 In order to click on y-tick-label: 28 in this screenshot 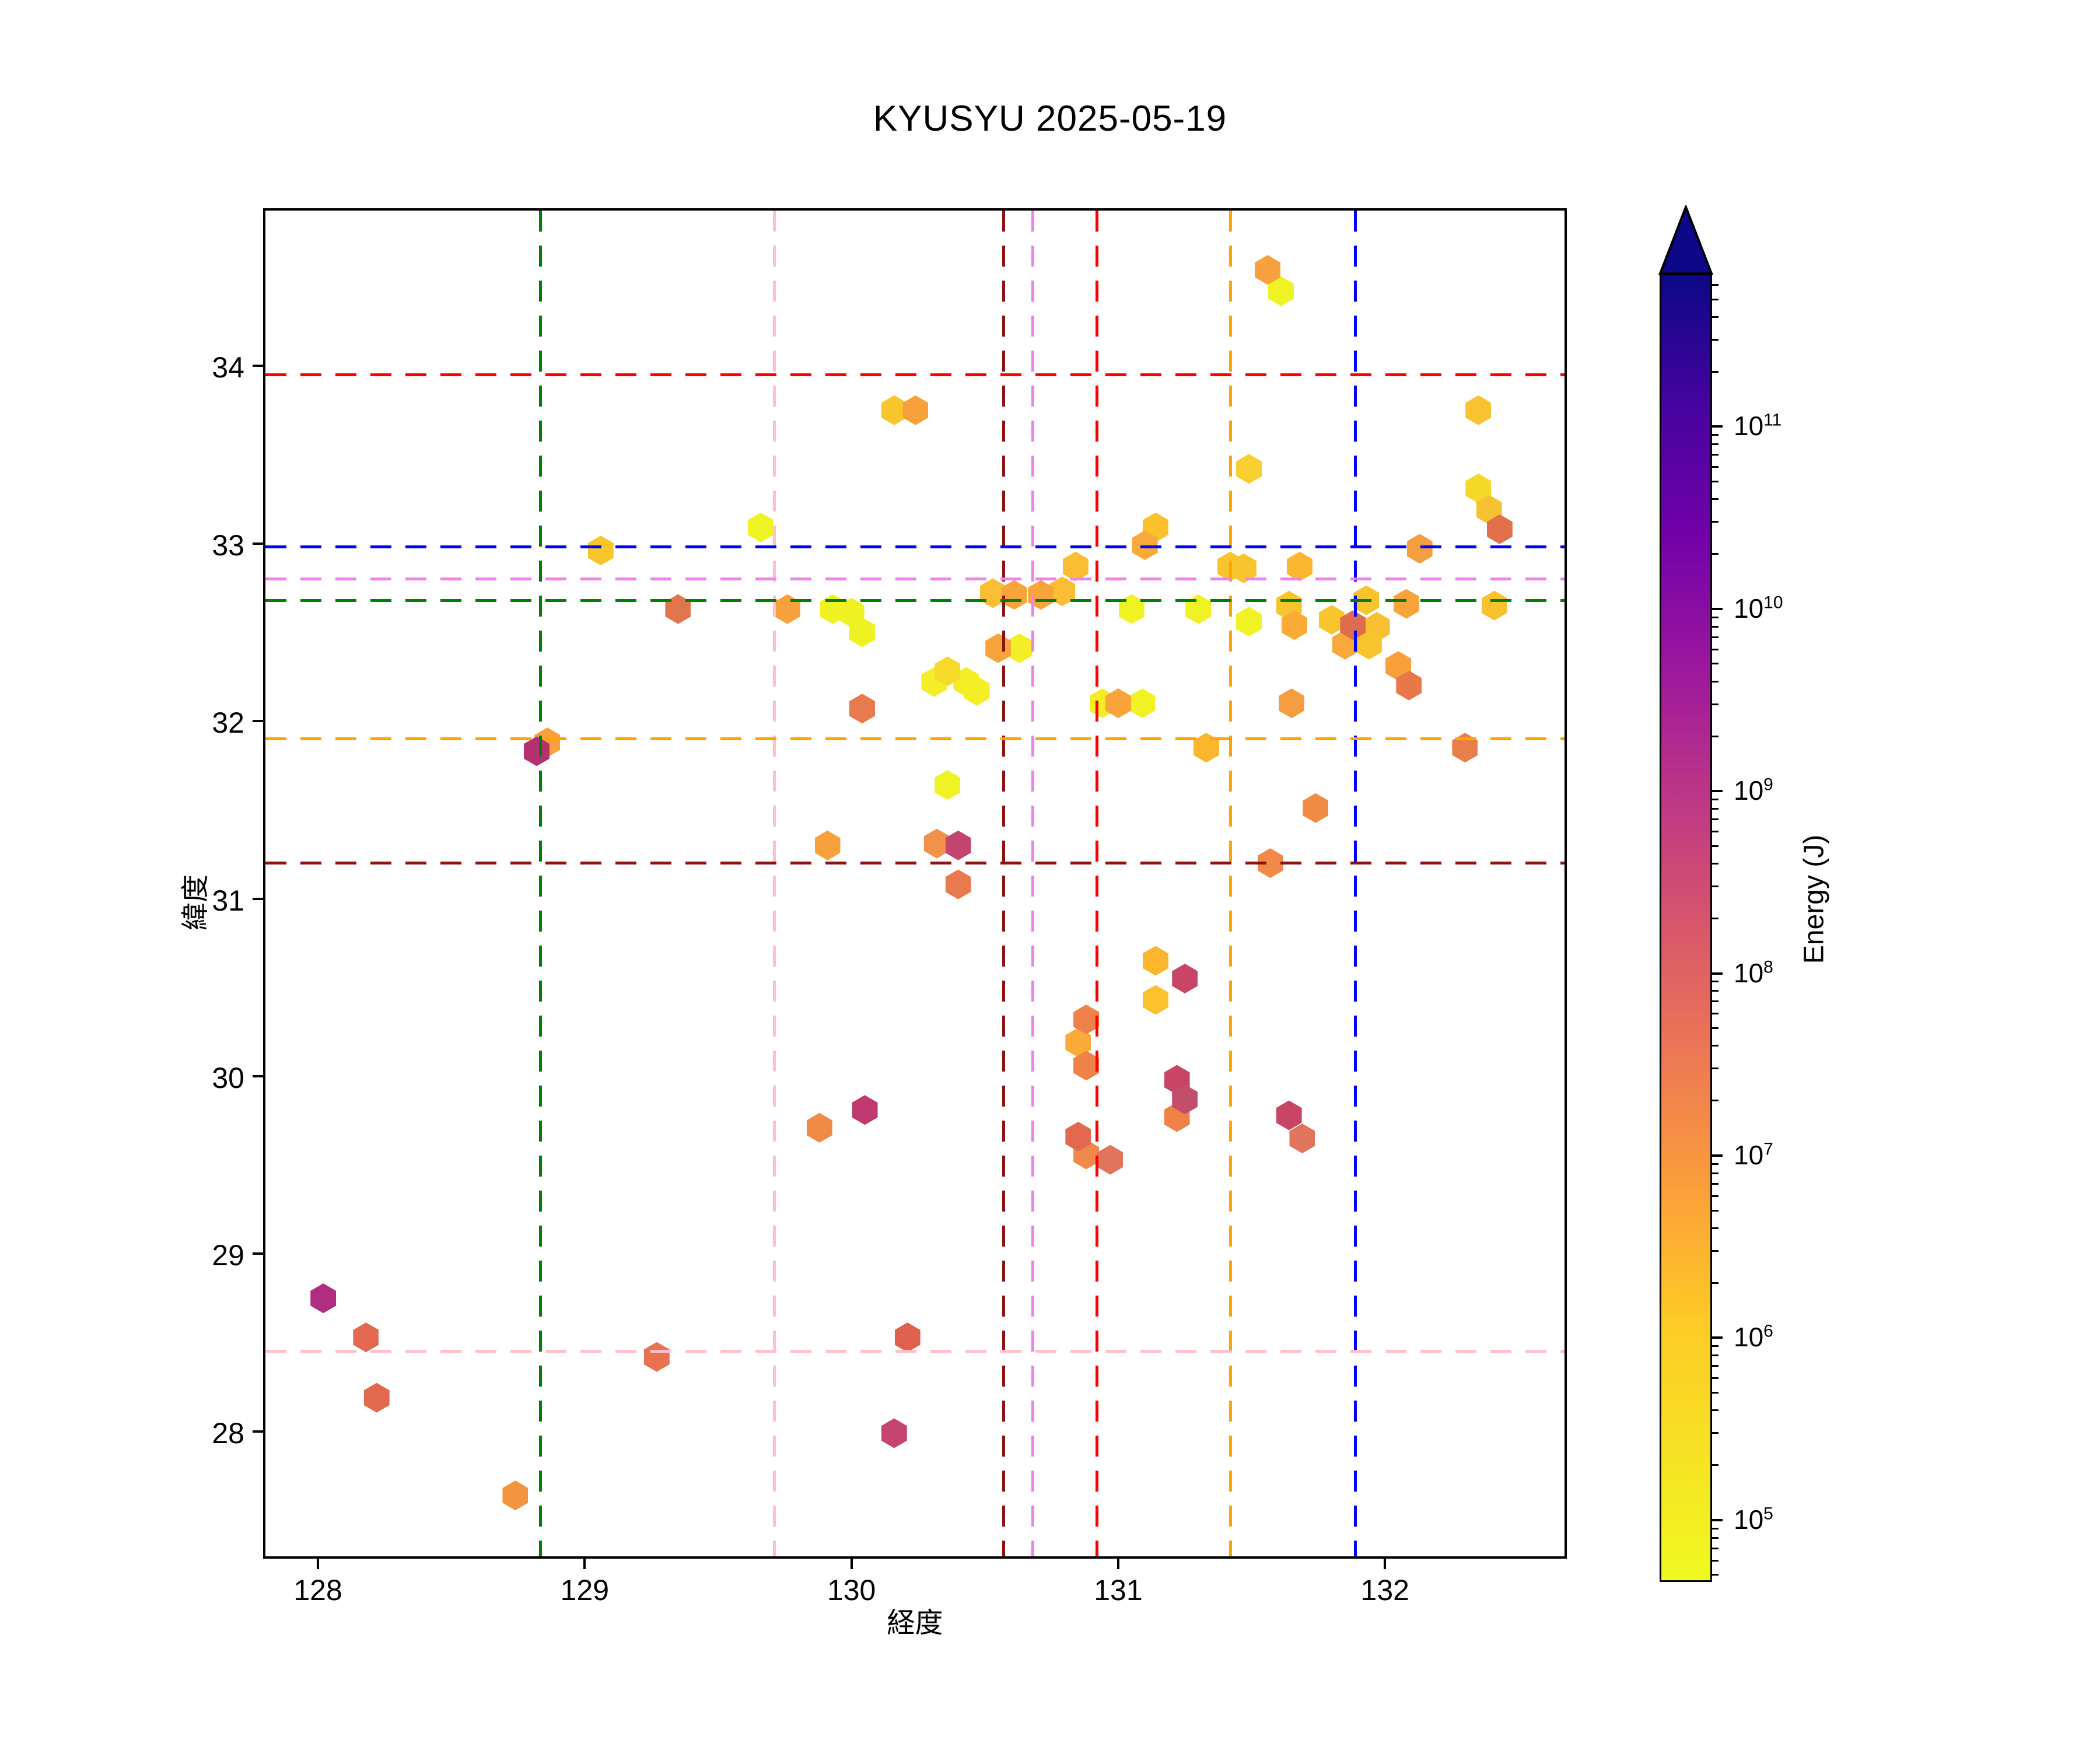, I will do `click(228, 1433)`.